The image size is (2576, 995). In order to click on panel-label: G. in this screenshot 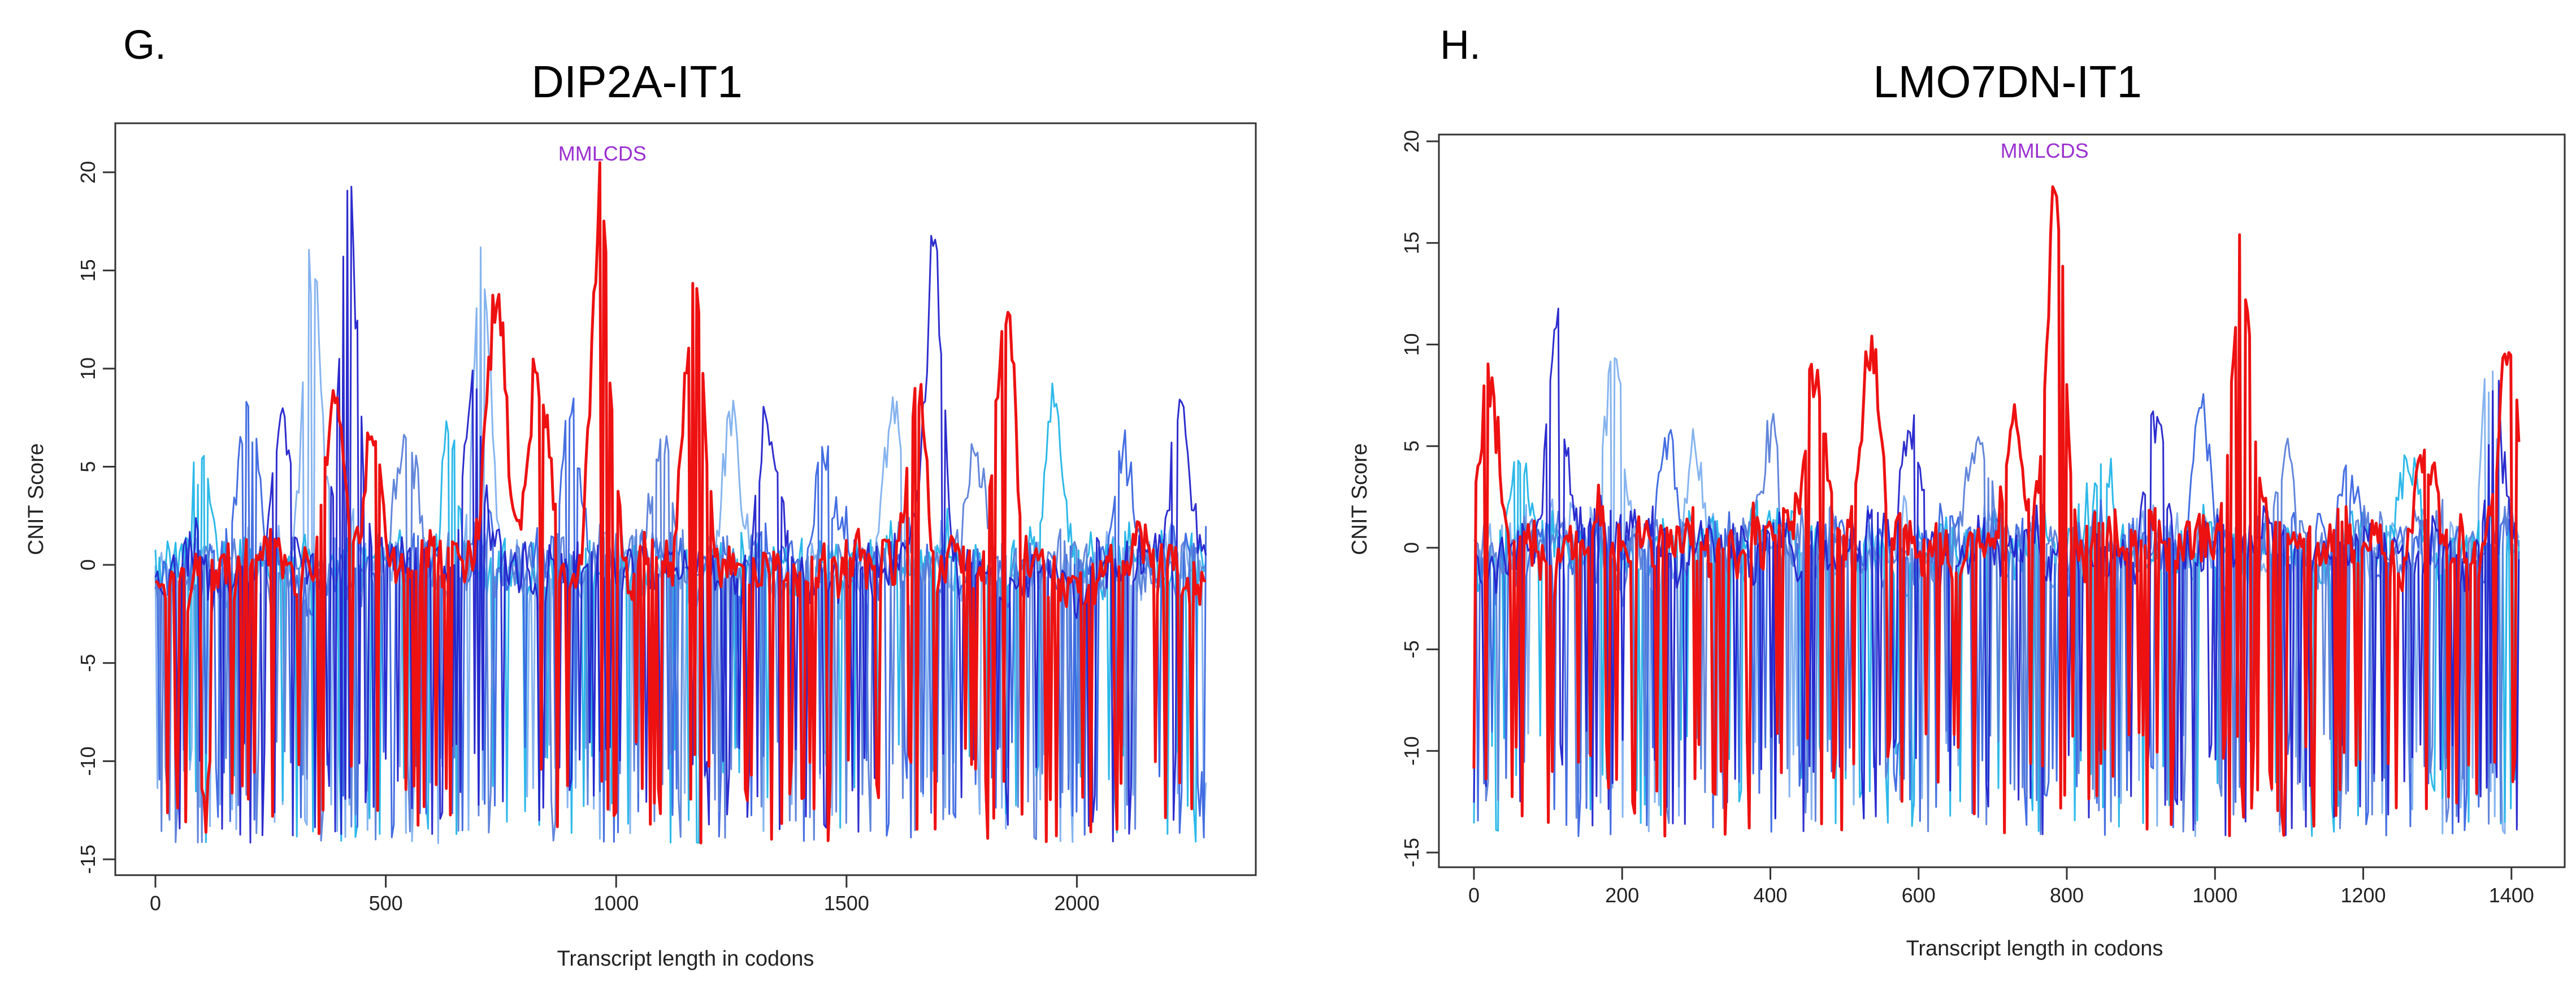, I will do `click(144, 45)`.